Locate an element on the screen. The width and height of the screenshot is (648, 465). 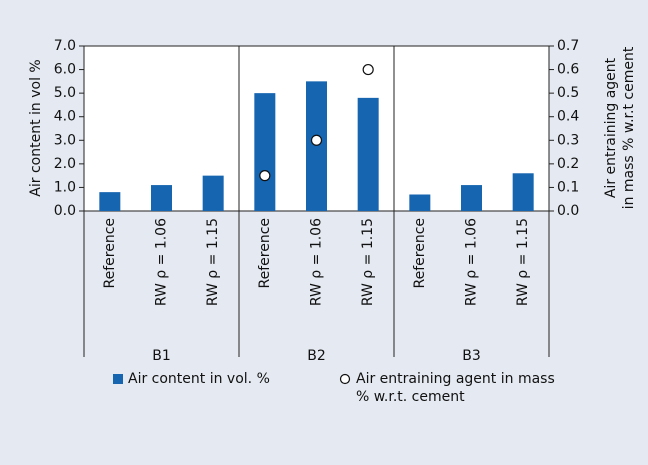
tick-label: 2.0 is located at coordinates (65, 164).